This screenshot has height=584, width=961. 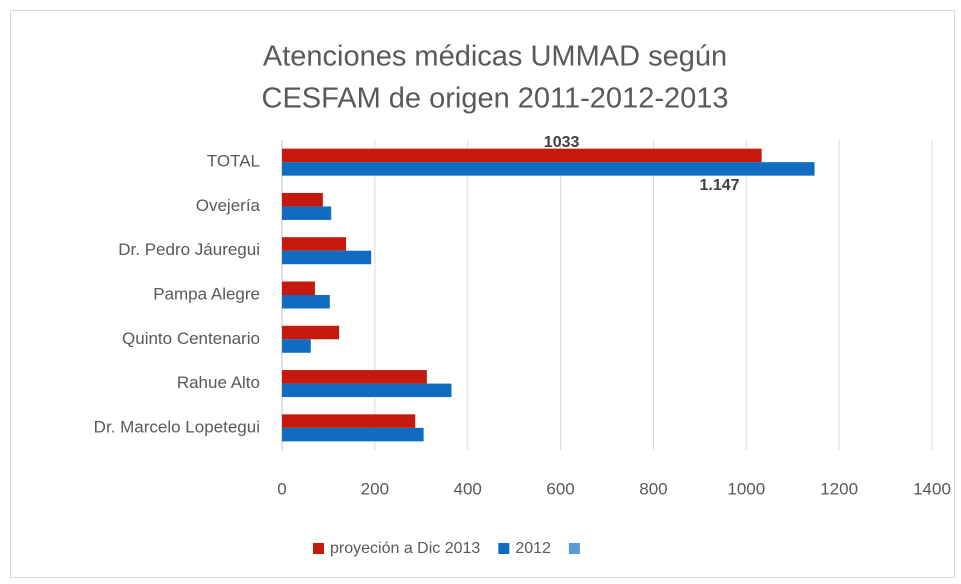 What do you see at coordinates (562, 142) in the screenshot?
I see `data-label: 1033` at bounding box center [562, 142].